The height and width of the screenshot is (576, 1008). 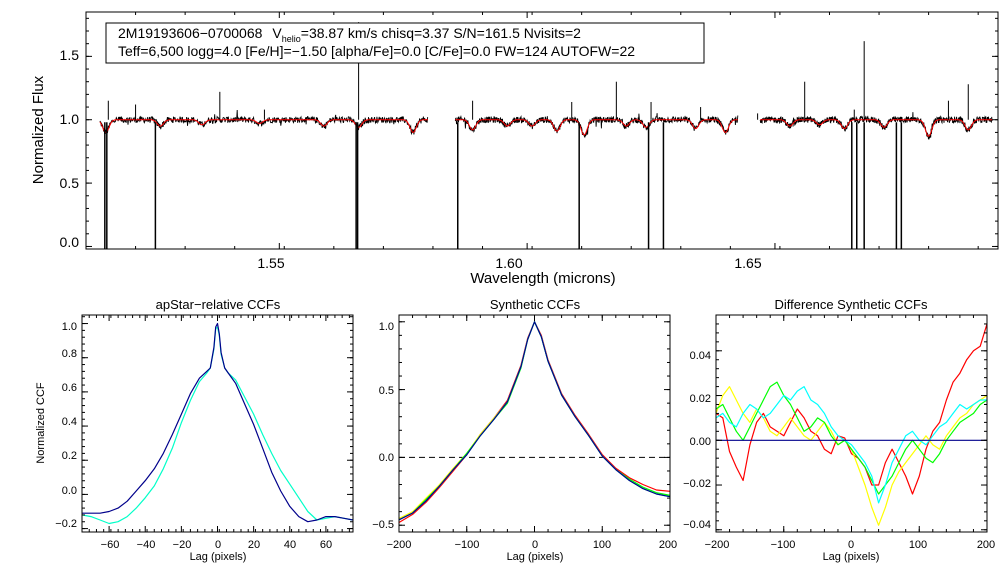 I want to click on difference-ccf-ytick-label: −0.02, so click(x=697, y=484).